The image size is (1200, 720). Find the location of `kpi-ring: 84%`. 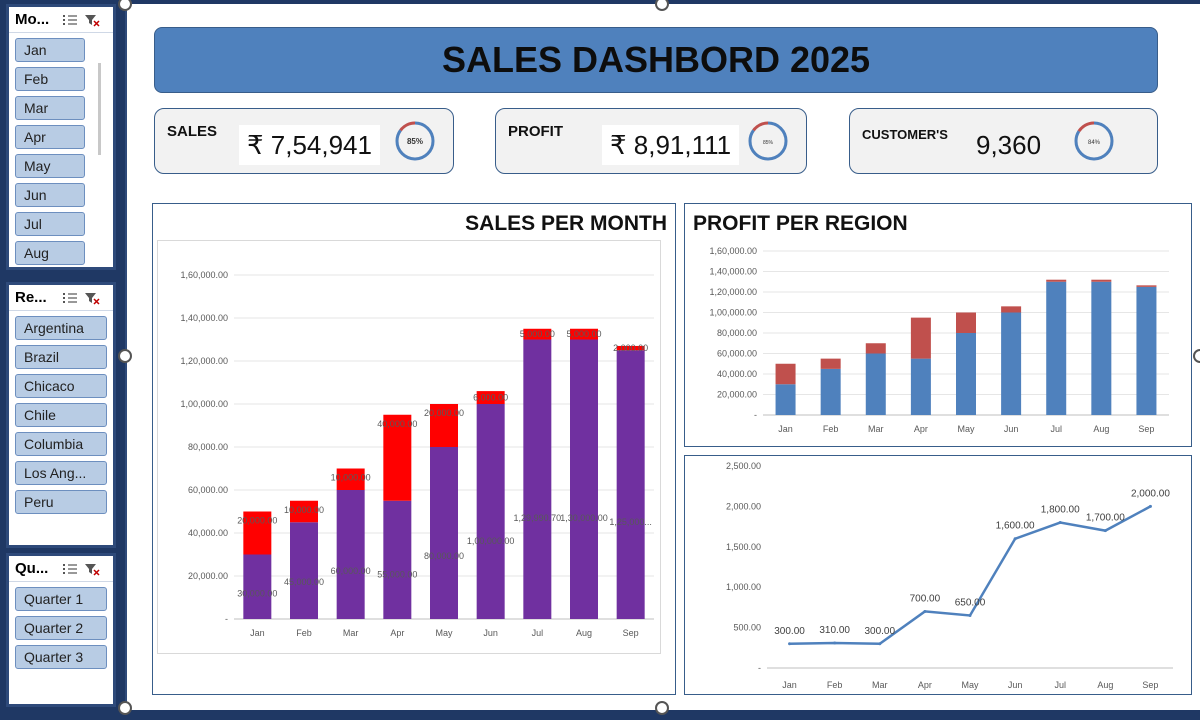

kpi-ring: 84% is located at coordinates (1094, 141).